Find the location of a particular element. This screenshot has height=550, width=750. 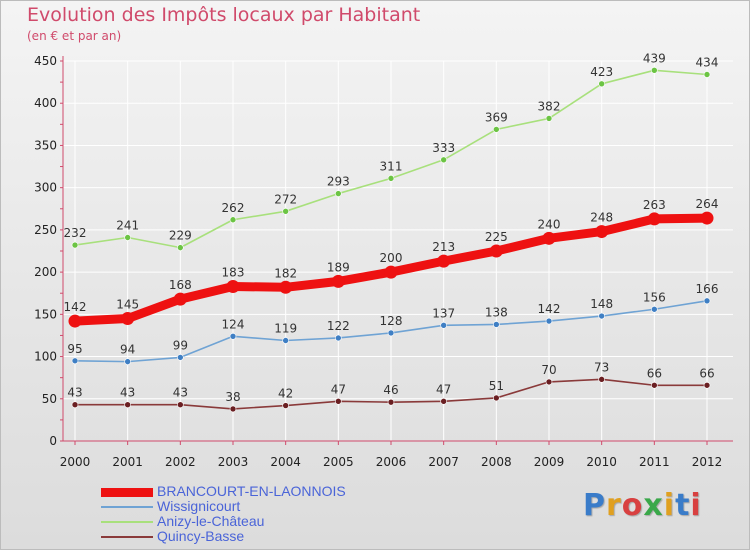

y-tick-label: 100 is located at coordinates (45, 357).